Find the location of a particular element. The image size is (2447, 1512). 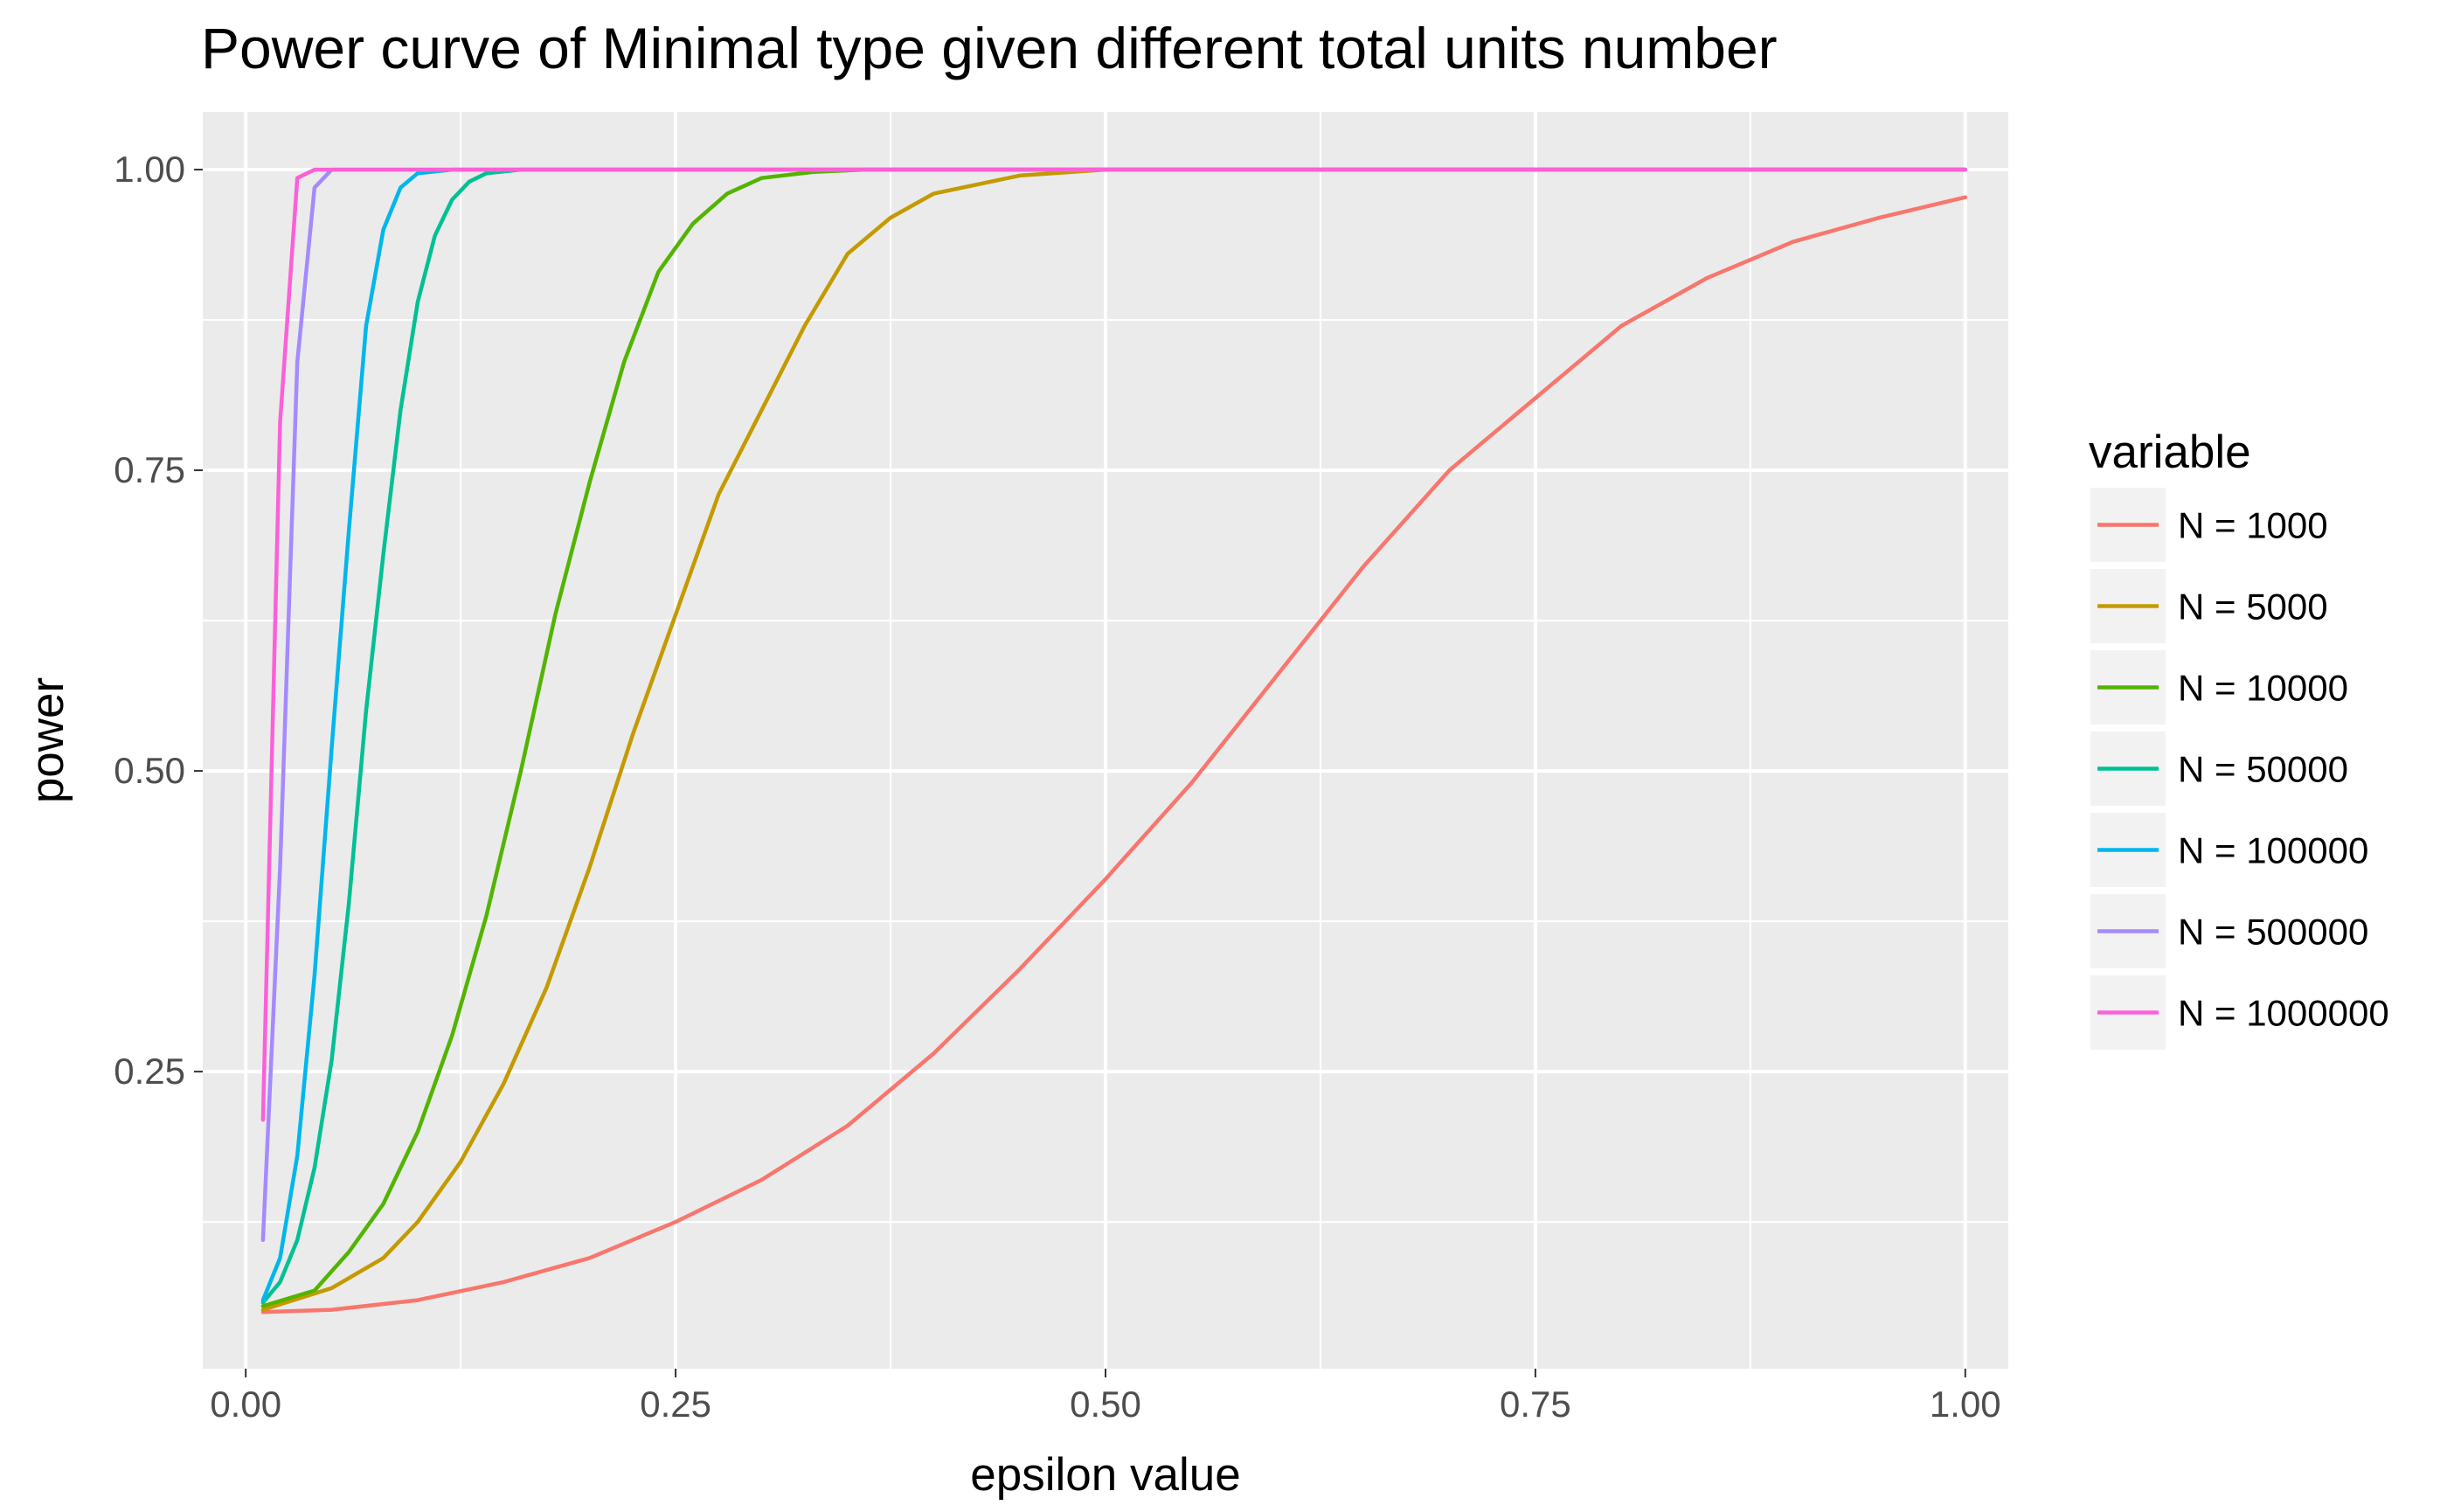

legend-label: N = 5000 is located at coordinates (2253, 607).